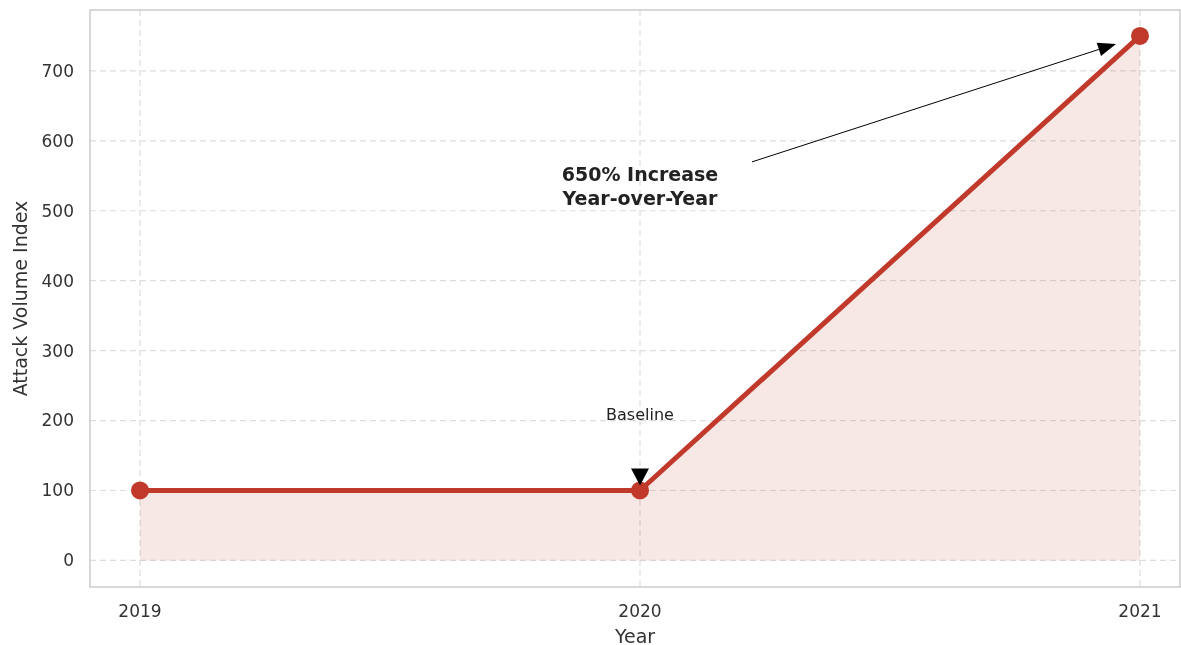 This screenshot has height=645, width=1181. Describe the element at coordinates (57, 70) in the screenshot. I see `y-tick-label: 700` at that location.